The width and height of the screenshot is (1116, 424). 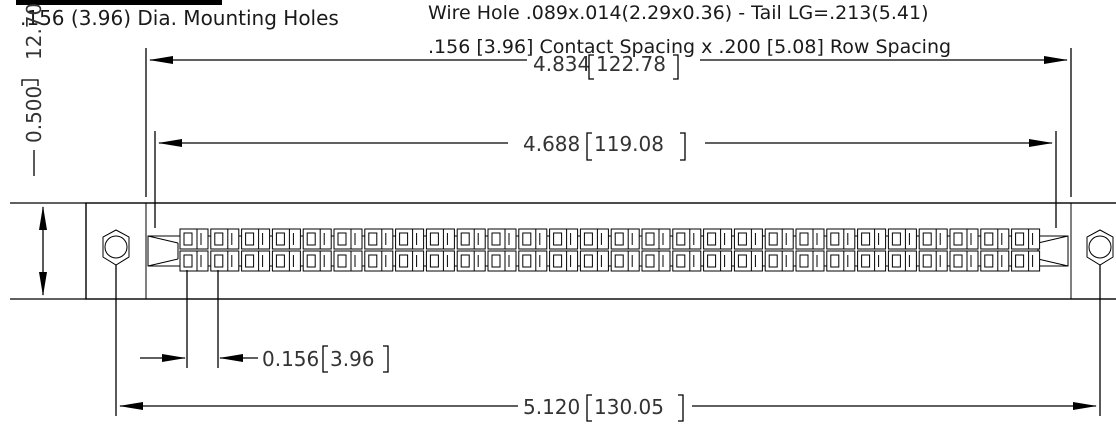 What do you see at coordinates (119, 2) in the screenshot?
I see `title-underline-bar` at bounding box center [119, 2].